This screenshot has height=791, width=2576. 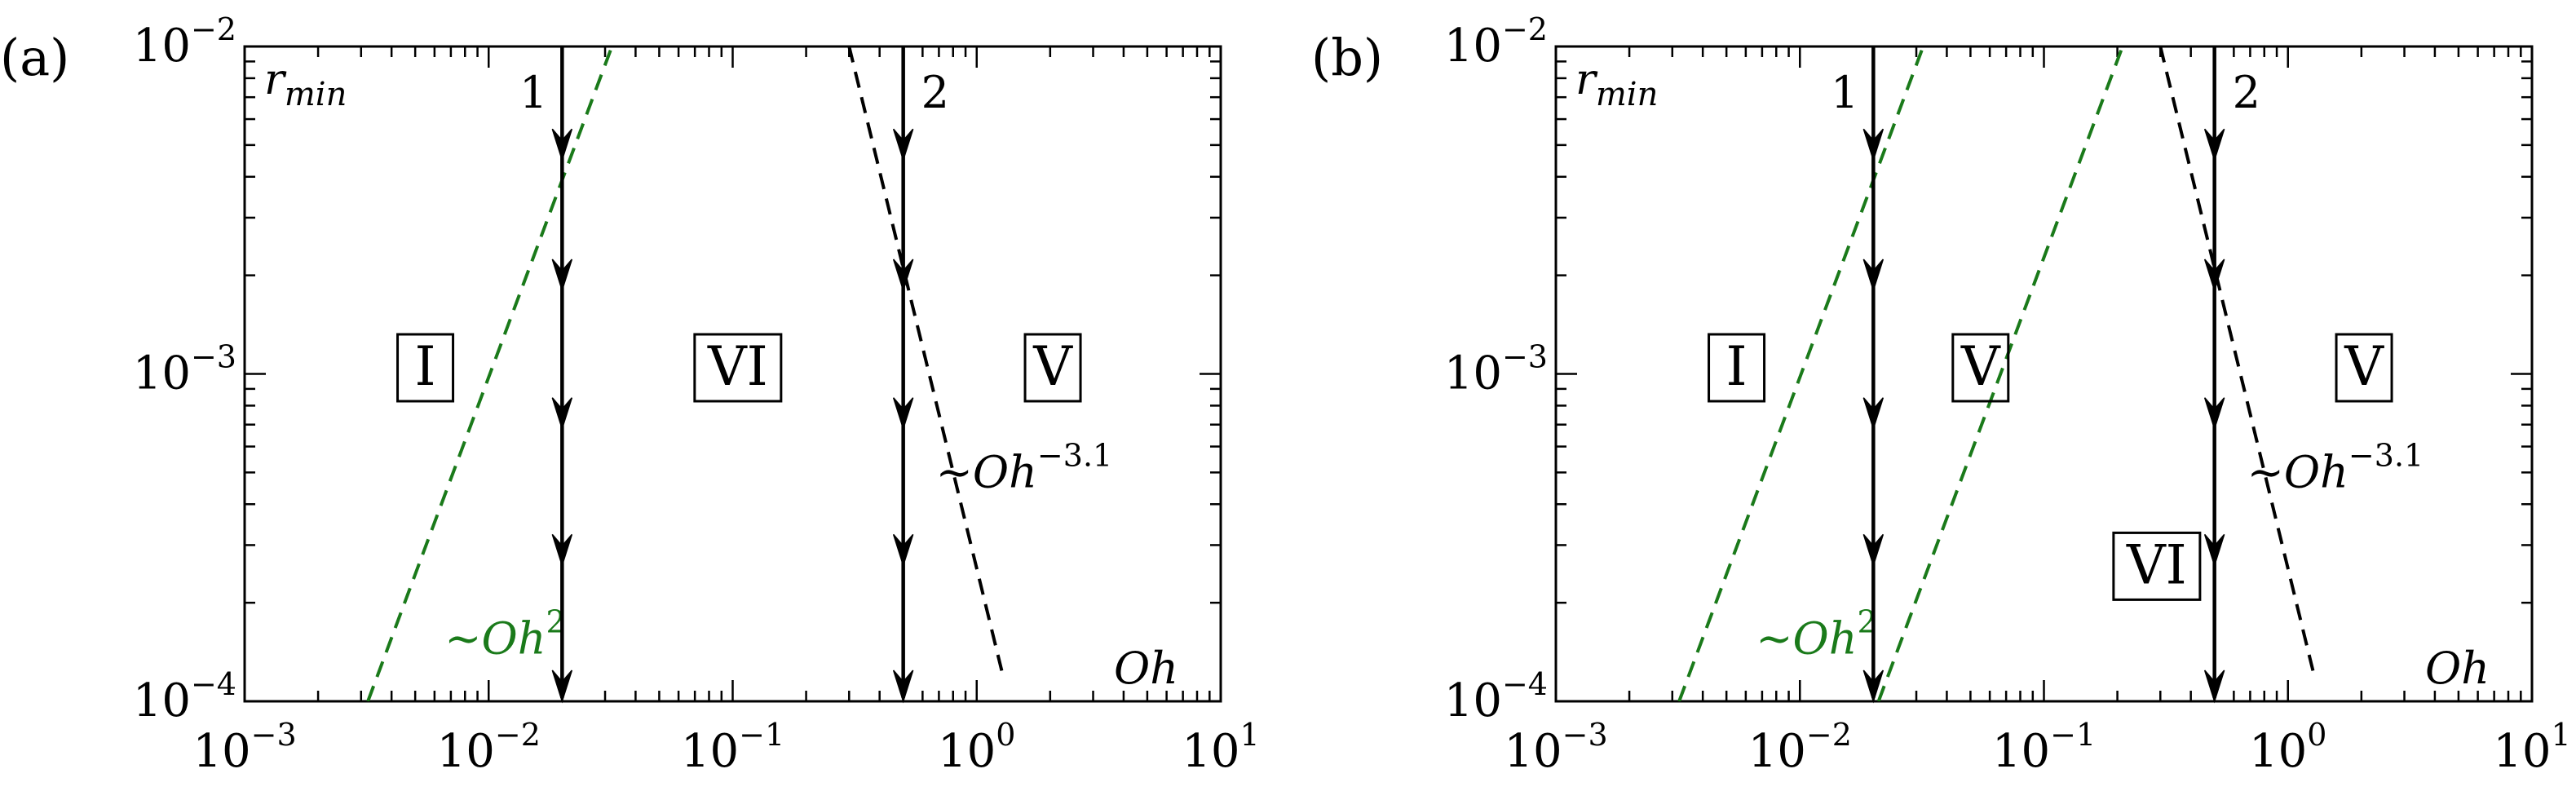 I want to click on panel-label: (b), so click(x=1347, y=58).